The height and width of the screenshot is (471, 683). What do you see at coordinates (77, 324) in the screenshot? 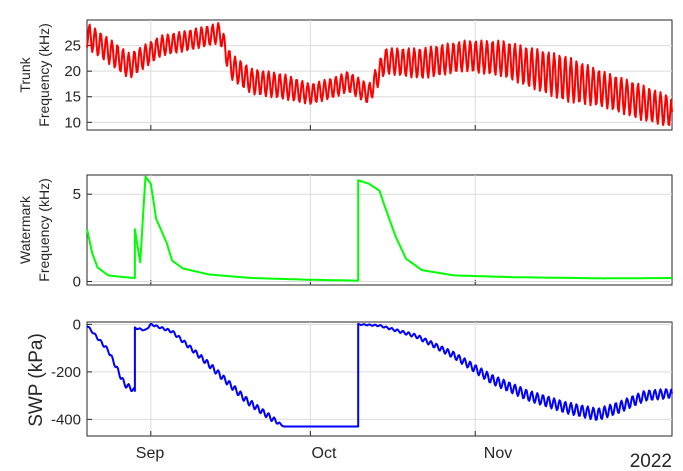
I see `swp-ytick-label-0: 0` at bounding box center [77, 324].